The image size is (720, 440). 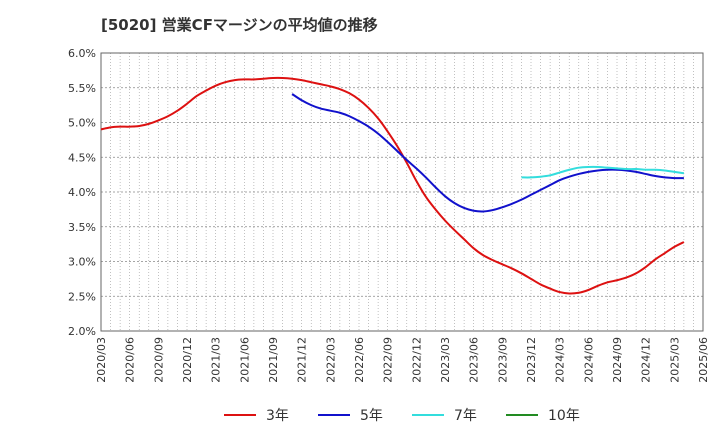 I want to click on x-tick-label: 2022/12, so click(x=416, y=360).